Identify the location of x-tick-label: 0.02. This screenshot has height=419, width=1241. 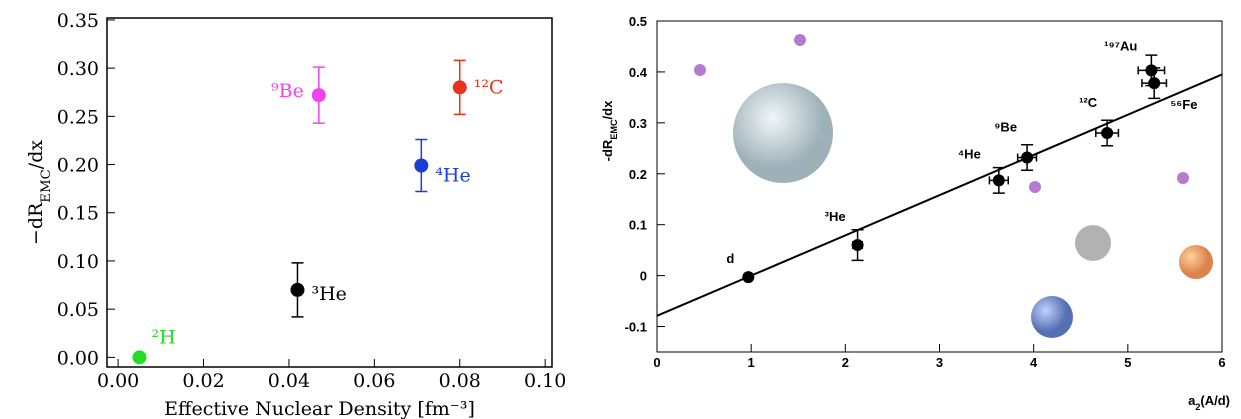
(203, 381).